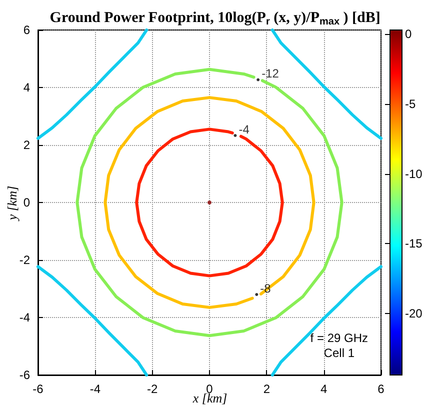 The width and height of the screenshot is (428, 409). I want to click on y-axis-title: y [km], so click(12, 204).